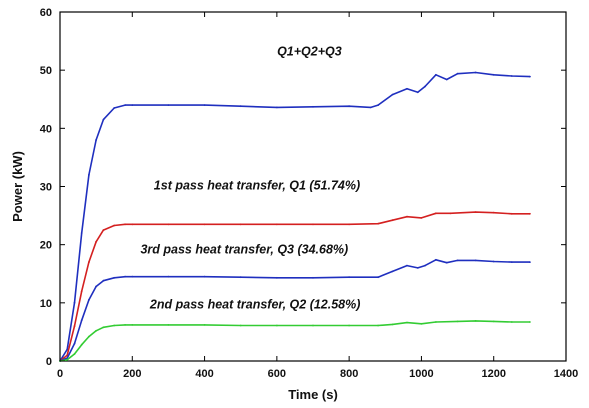  What do you see at coordinates (257, 185) in the screenshot?
I see `curve-label: 1st pass heat transfer, Q1 (51.74%)` at bounding box center [257, 185].